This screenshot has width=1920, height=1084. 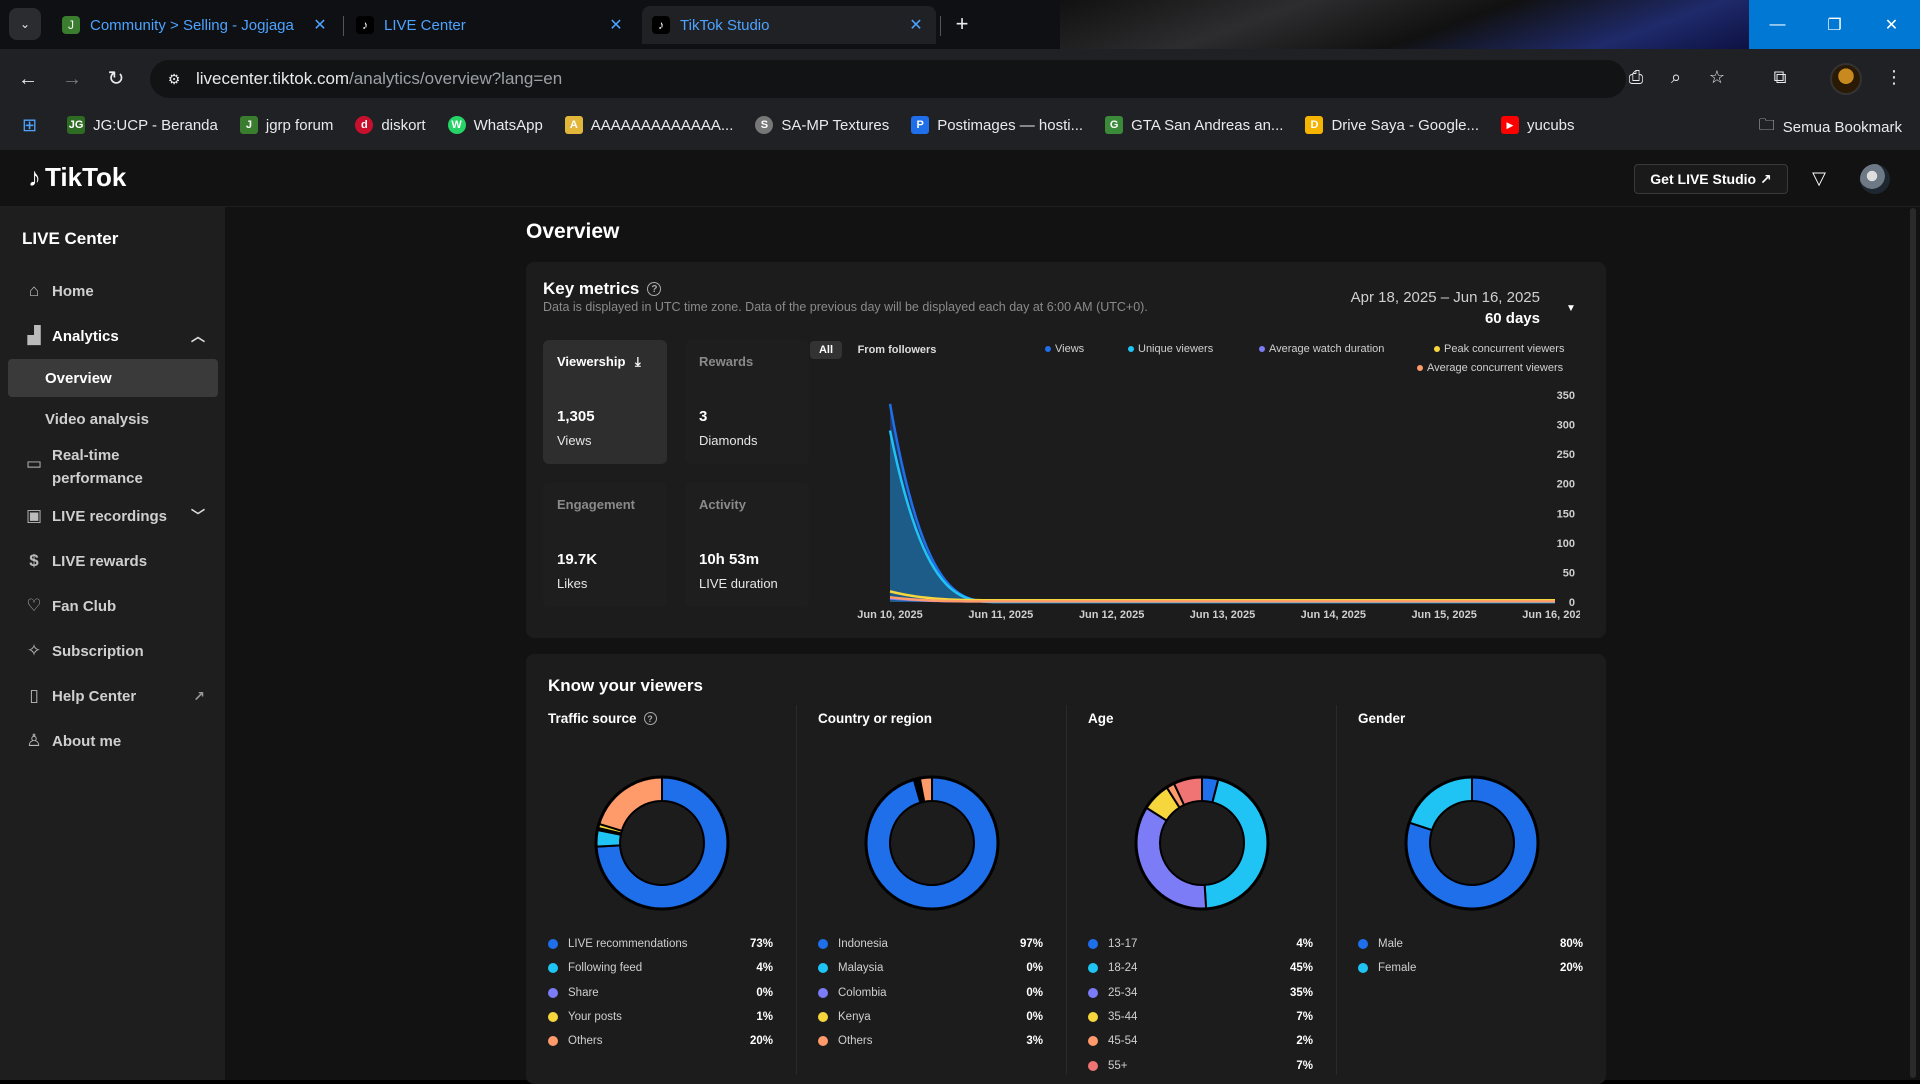 I want to click on sidebar-item-realtime: ▭ Real-time performance, so click(x=112, y=467).